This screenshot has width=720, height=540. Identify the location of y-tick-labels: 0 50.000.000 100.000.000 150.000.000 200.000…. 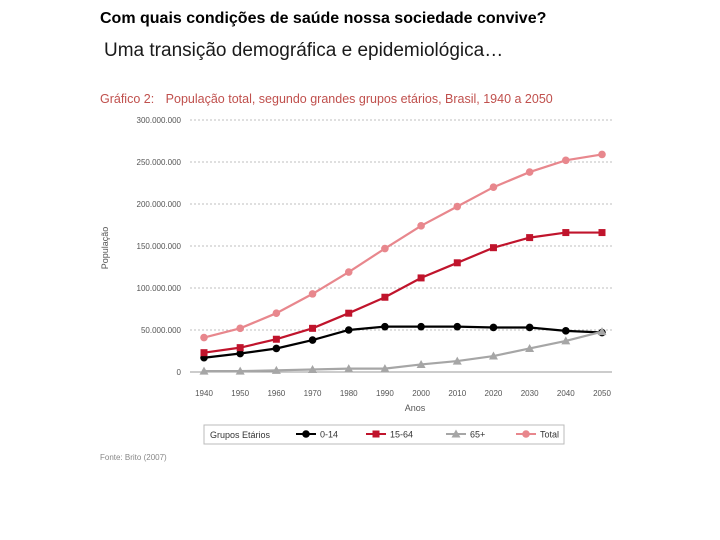
(159, 246).